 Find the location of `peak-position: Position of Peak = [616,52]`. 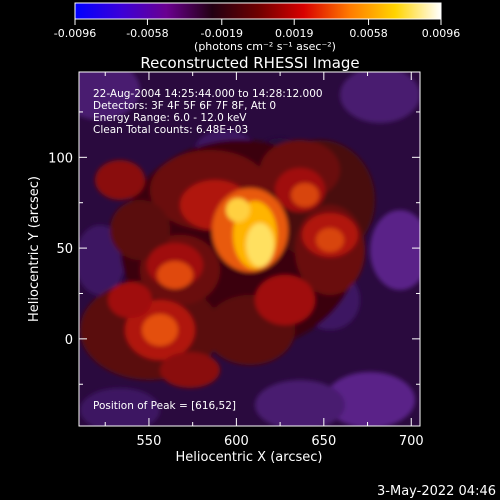

peak-position: Position of Peak = [616,52] is located at coordinates (164, 406).